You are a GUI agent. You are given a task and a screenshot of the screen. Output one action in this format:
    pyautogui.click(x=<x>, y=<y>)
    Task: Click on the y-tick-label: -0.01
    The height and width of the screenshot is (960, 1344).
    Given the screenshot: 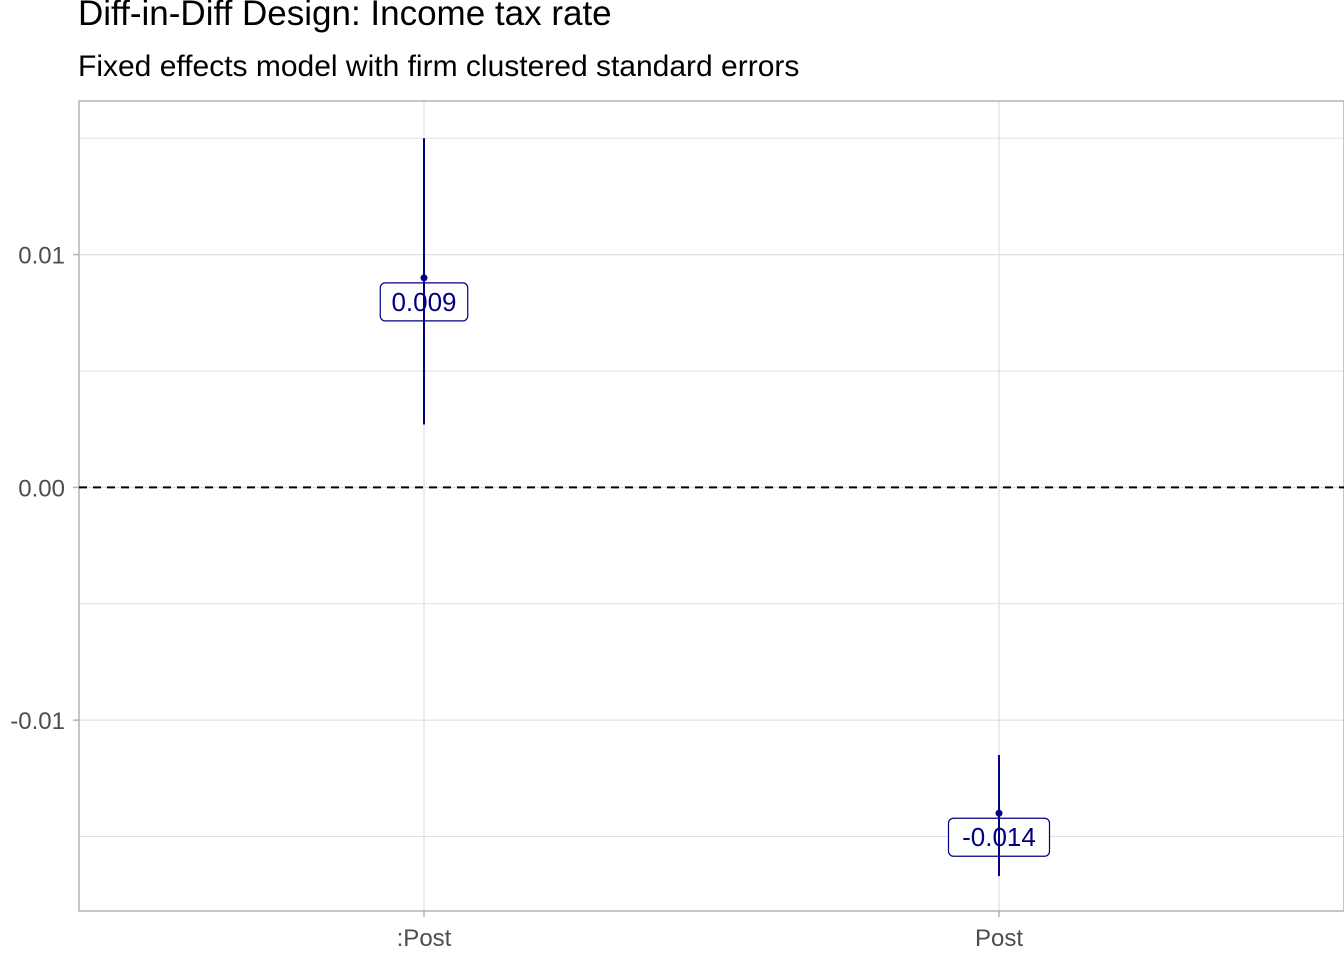 What is the action you would take?
    pyautogui.click(x=37, y=721)
    